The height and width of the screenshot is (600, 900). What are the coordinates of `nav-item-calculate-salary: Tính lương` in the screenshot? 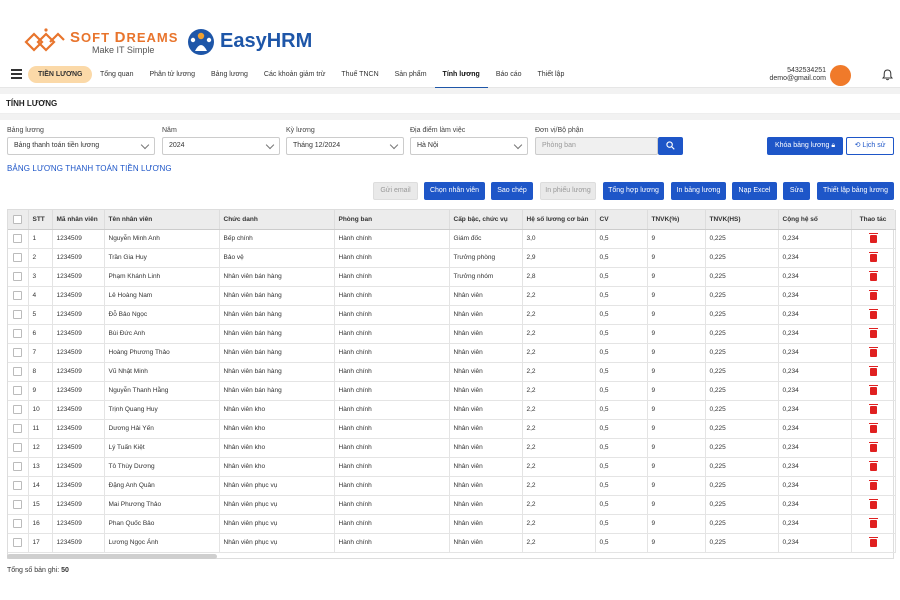 It's located at (461, 75).